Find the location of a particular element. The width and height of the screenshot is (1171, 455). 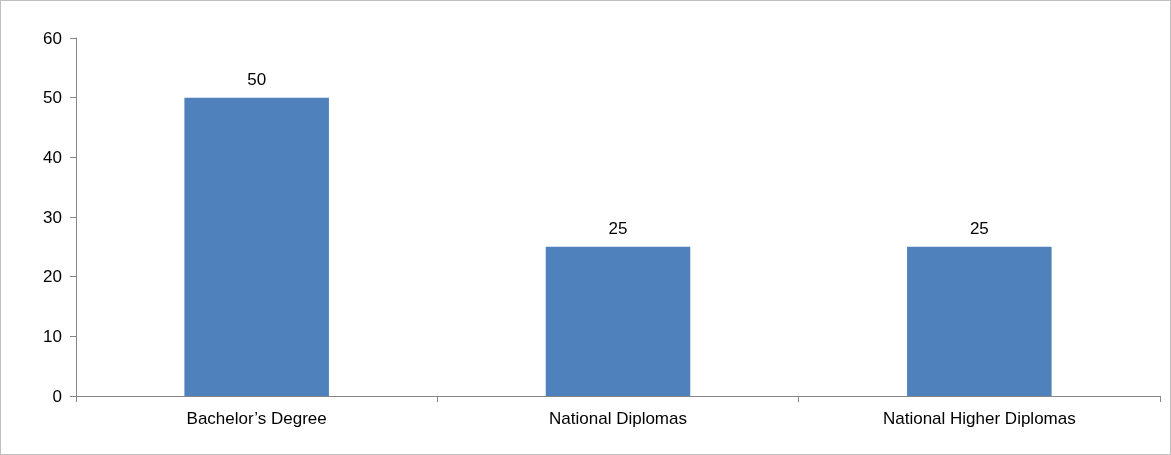

y-tick-label: 20 is located at coordinates (52, 277).